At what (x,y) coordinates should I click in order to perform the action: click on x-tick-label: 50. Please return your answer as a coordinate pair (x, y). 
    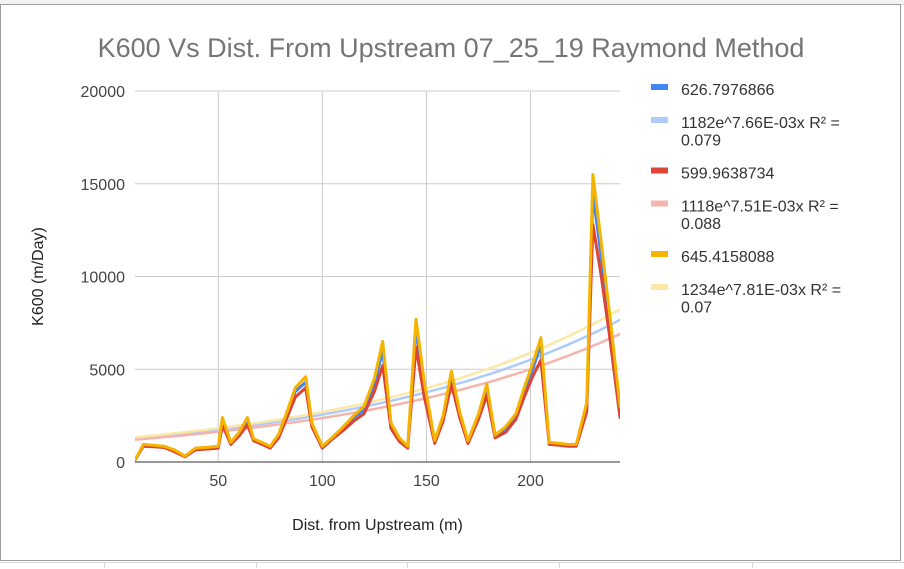
    Looking at the image, I should click on (218, 481).